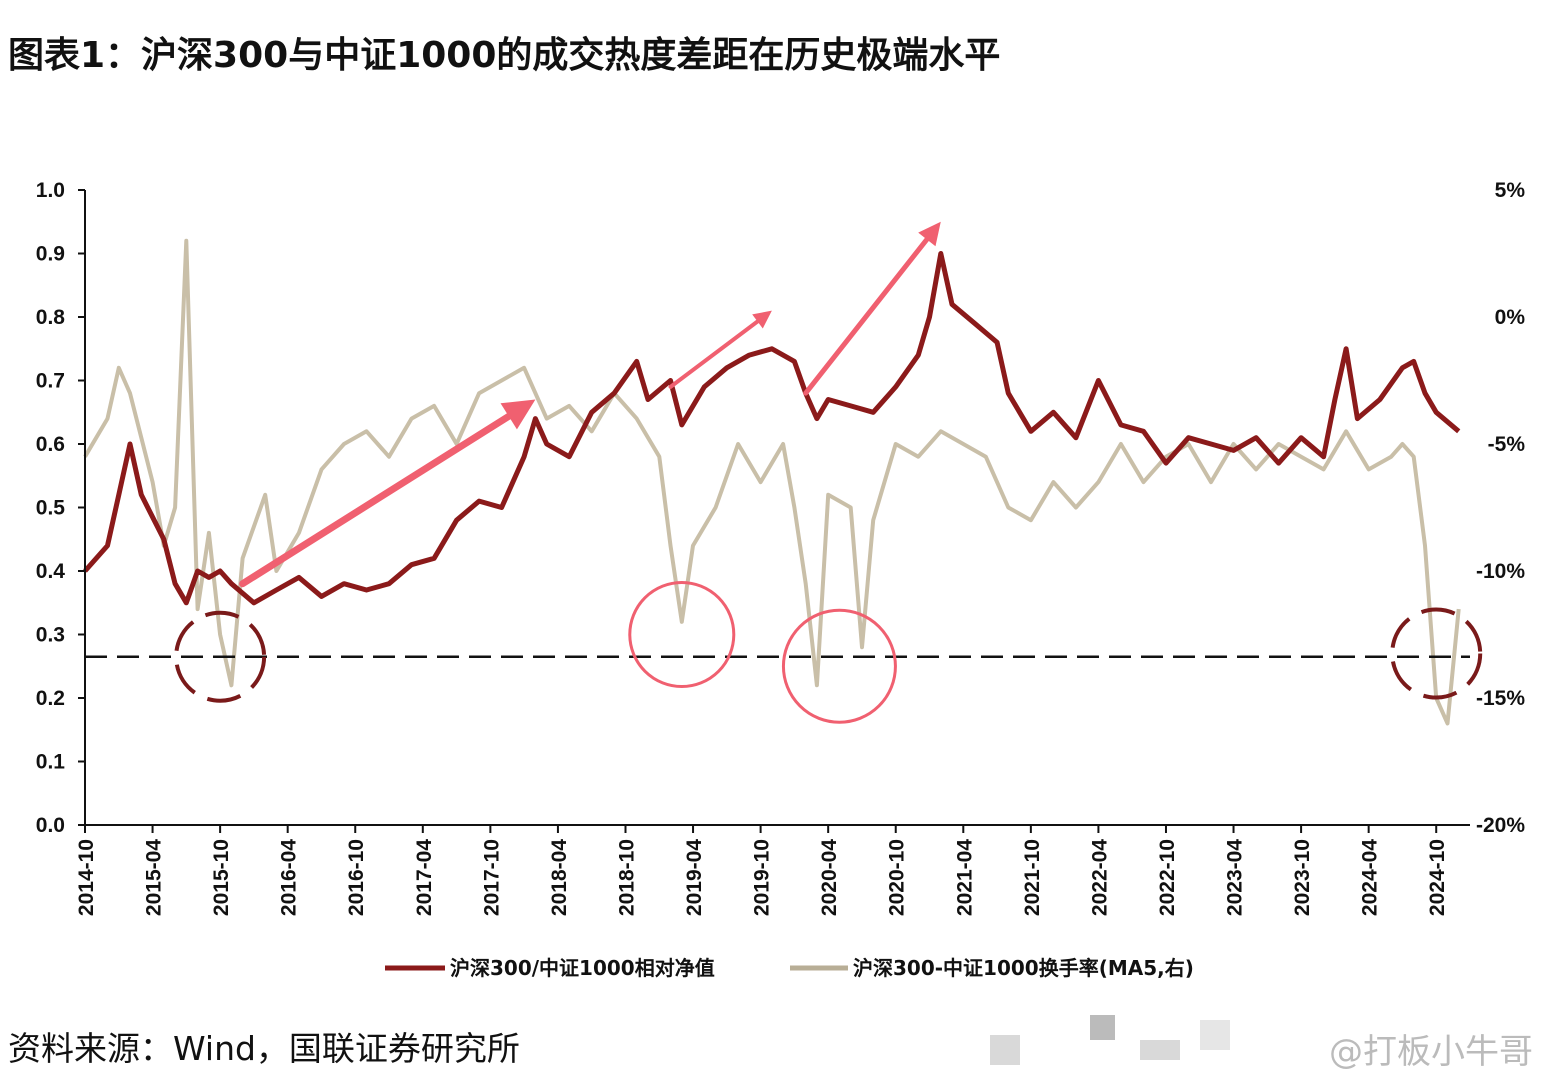 This screenshot has width=1547, height=1080. What do you see at coordinates (582, 968) in the screenshot?
I see `legend-label-relative-nav: 沪深300/中证1000相对净值` at bounding box center [582, 968].